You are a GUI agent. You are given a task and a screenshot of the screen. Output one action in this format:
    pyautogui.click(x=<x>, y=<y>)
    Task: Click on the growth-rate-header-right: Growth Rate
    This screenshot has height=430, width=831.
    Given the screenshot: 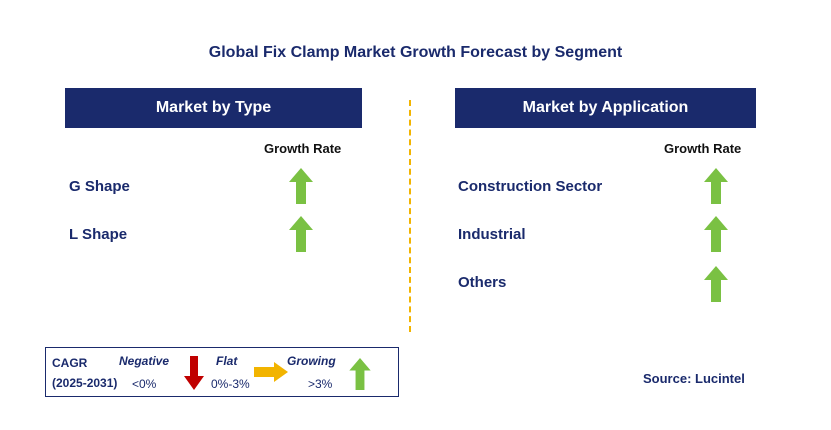 What is the action you would take?
    pyautogui.click(x=703, y=148)
    